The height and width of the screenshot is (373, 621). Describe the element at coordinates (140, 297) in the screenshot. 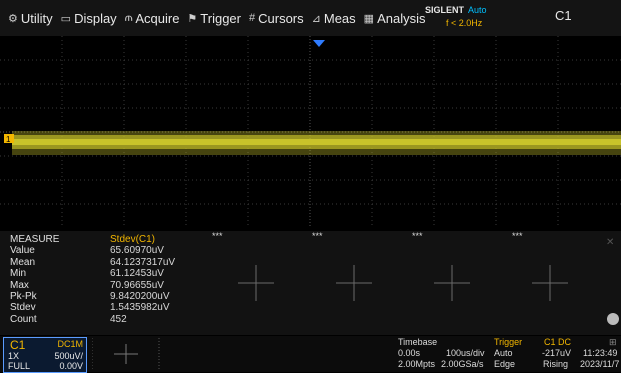

I see `measure-row-value: 9.8420200uV` at that location.